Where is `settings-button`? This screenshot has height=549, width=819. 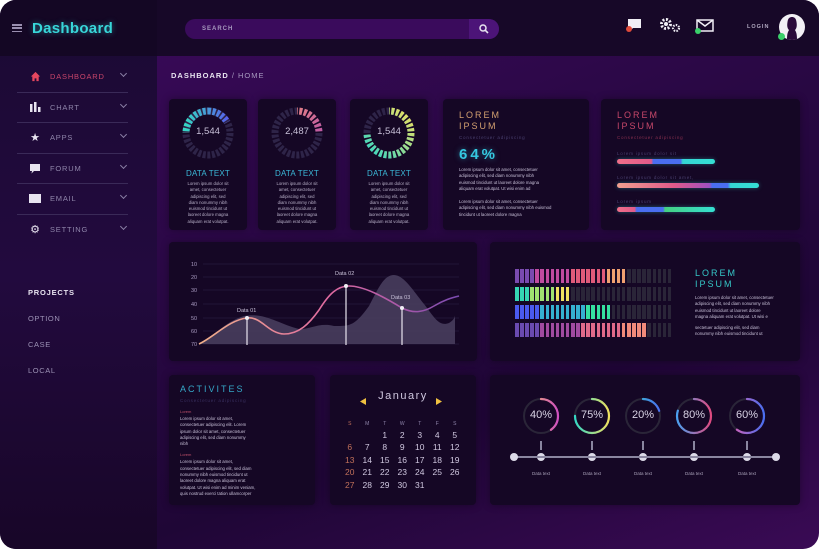
settings-button is located at coordinates (670, 27).